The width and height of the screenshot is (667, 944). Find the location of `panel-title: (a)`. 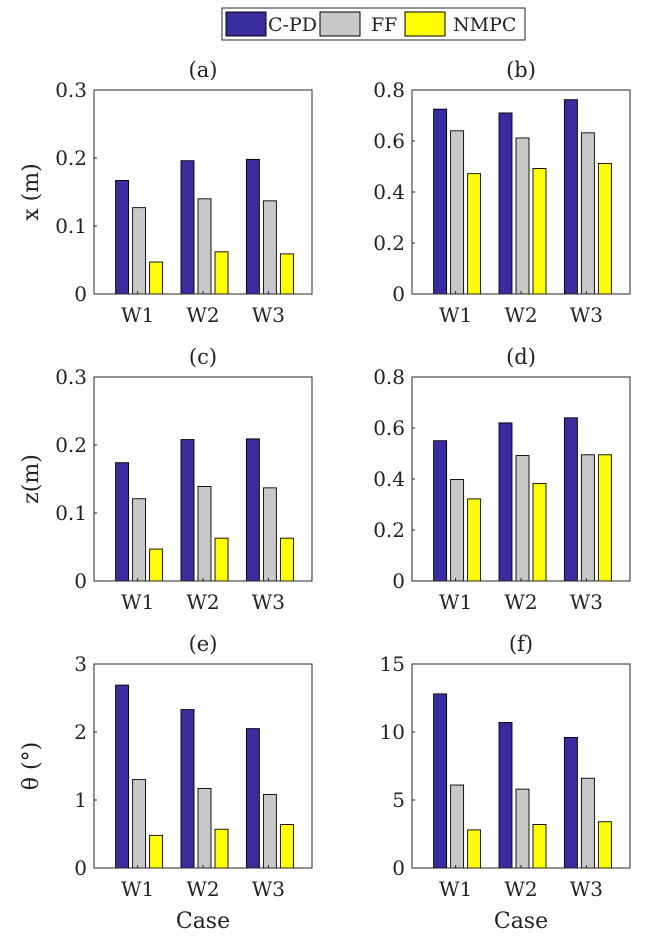

panel-title: (a) is located at coordinates (203, 70).